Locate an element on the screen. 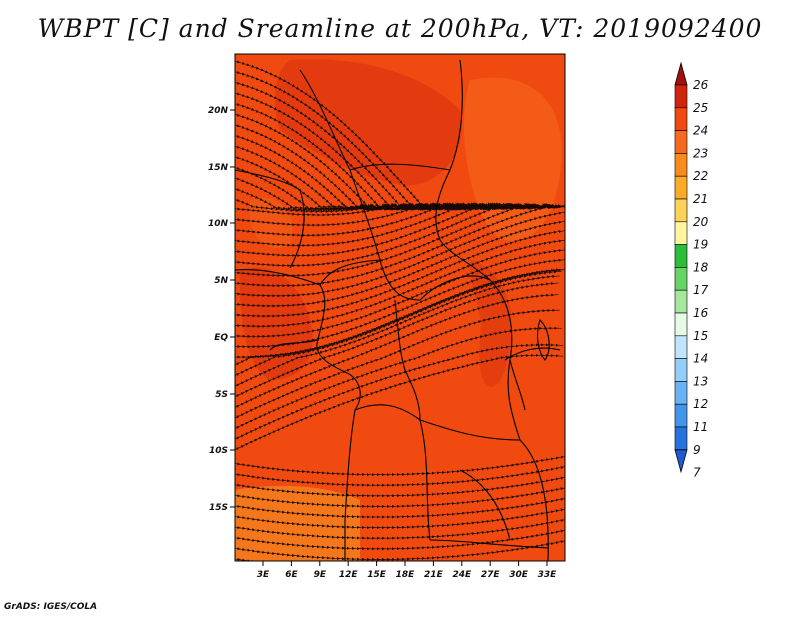 The image size is (800, 618). colorbar-label: 24 is located at coordinates (700, 131).